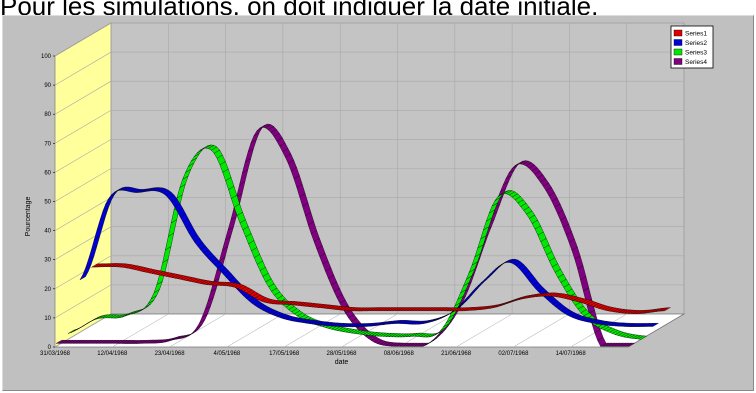 The height and width of the screenshot is (393, 756). Describe the element at coordinates (399, 354) in the screenshot. I see `x-tick-label: 08/06/1968` at that location.